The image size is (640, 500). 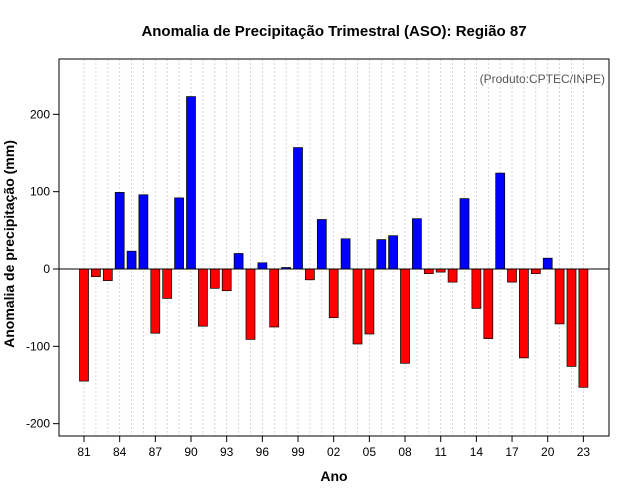 I want to click on bar-2015, so click(x=488, y=303).